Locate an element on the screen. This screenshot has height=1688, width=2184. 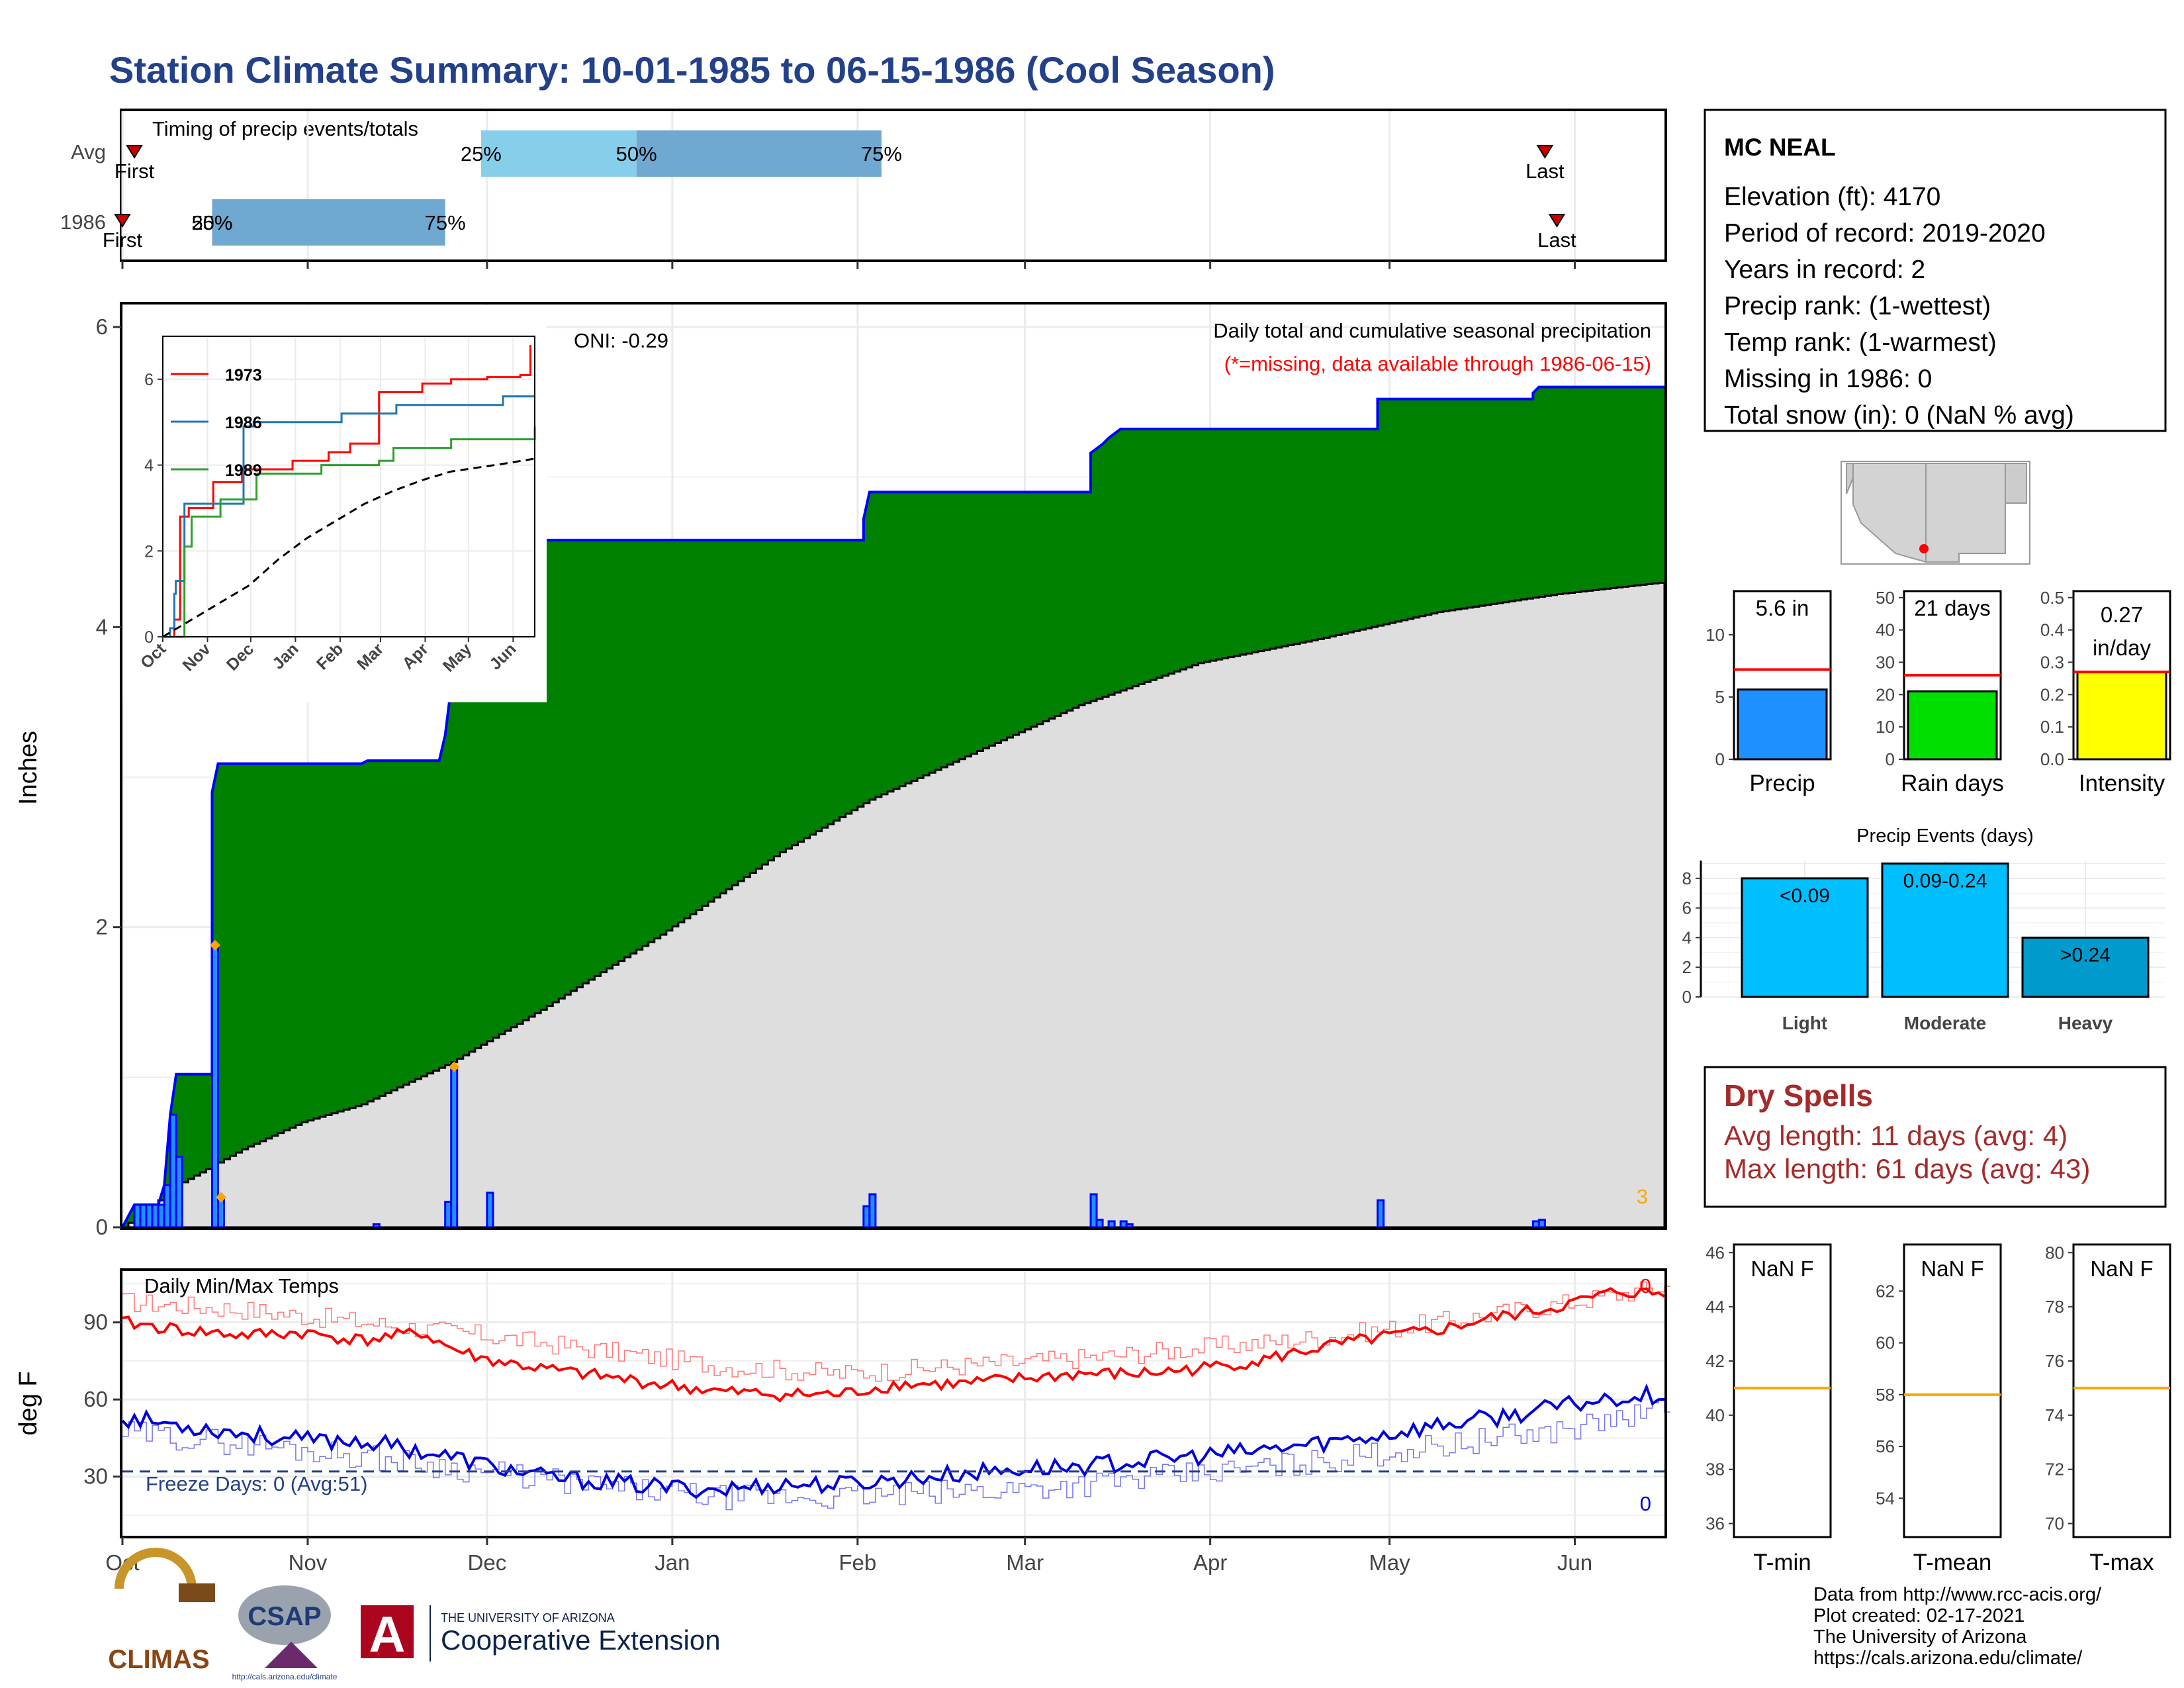
events-category-label: Moderate is located at coordinates (1945, 1023).